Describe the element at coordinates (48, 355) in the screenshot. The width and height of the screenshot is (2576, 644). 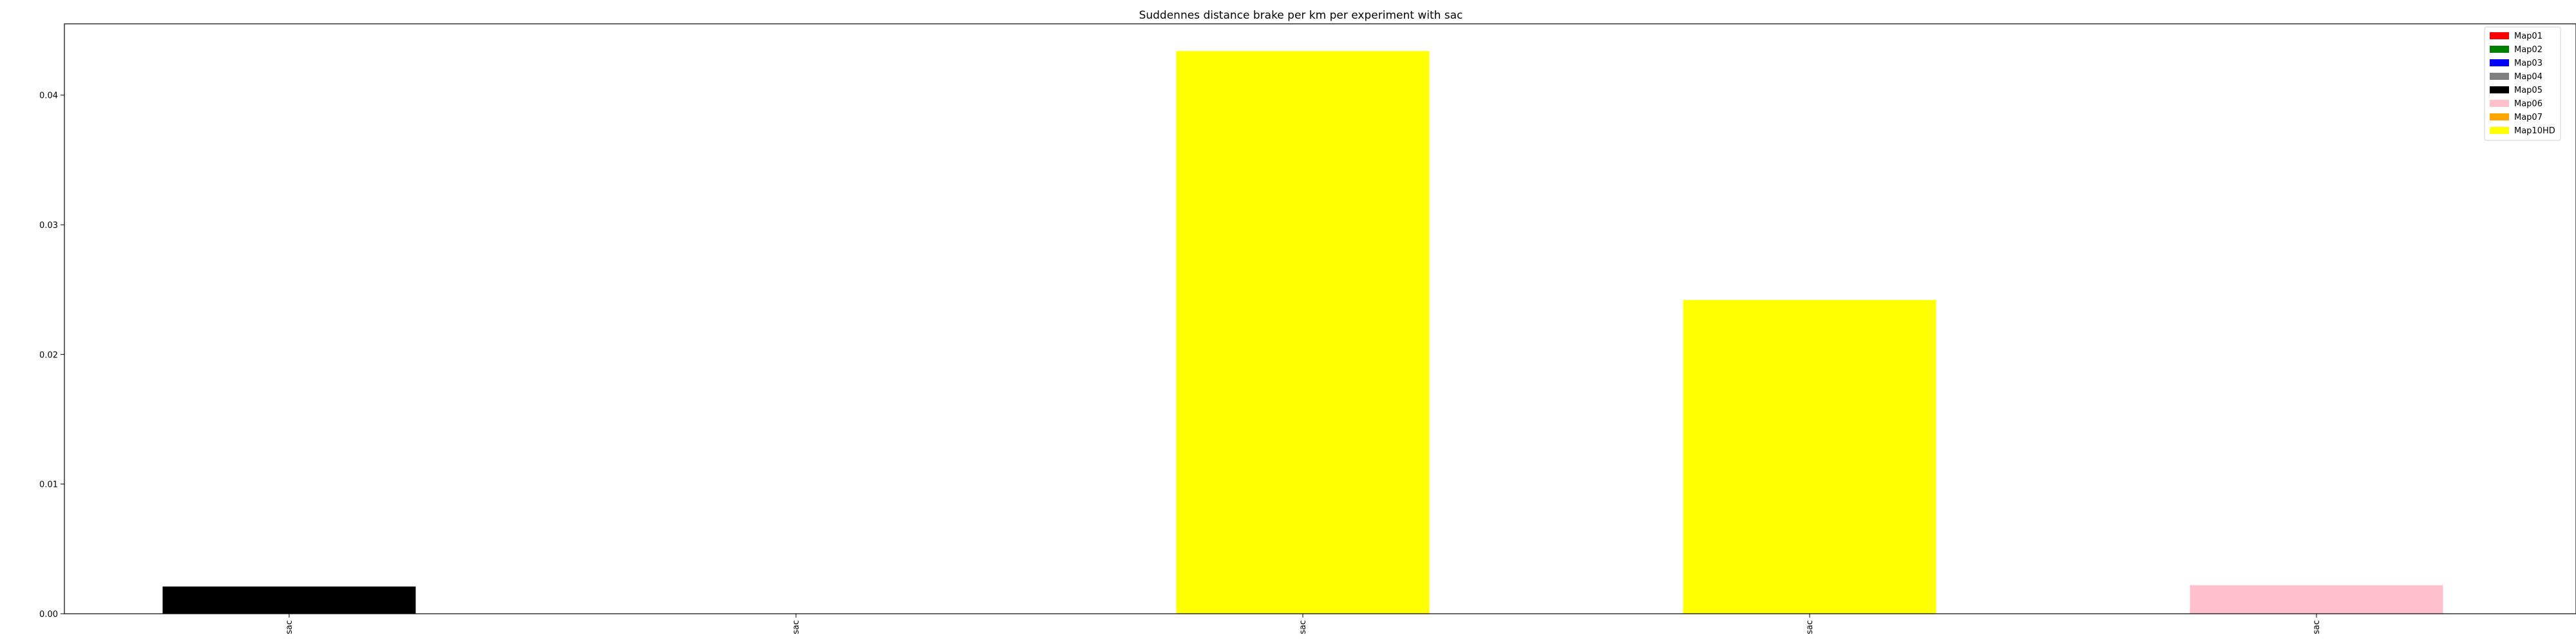
I see `y-tick-label: 0.02` at that location.